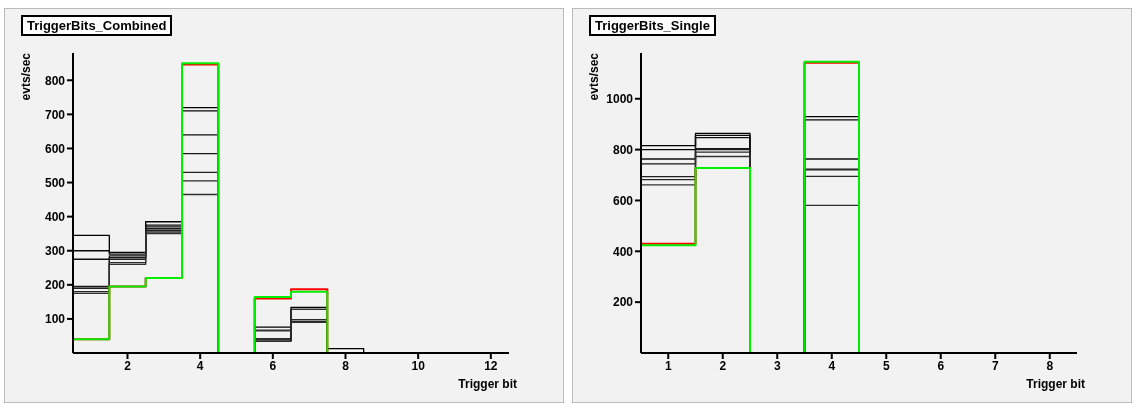  Describe the element at coordinates (418, 365) in the screenshot. I see `x-tick-label: 10` at that location.